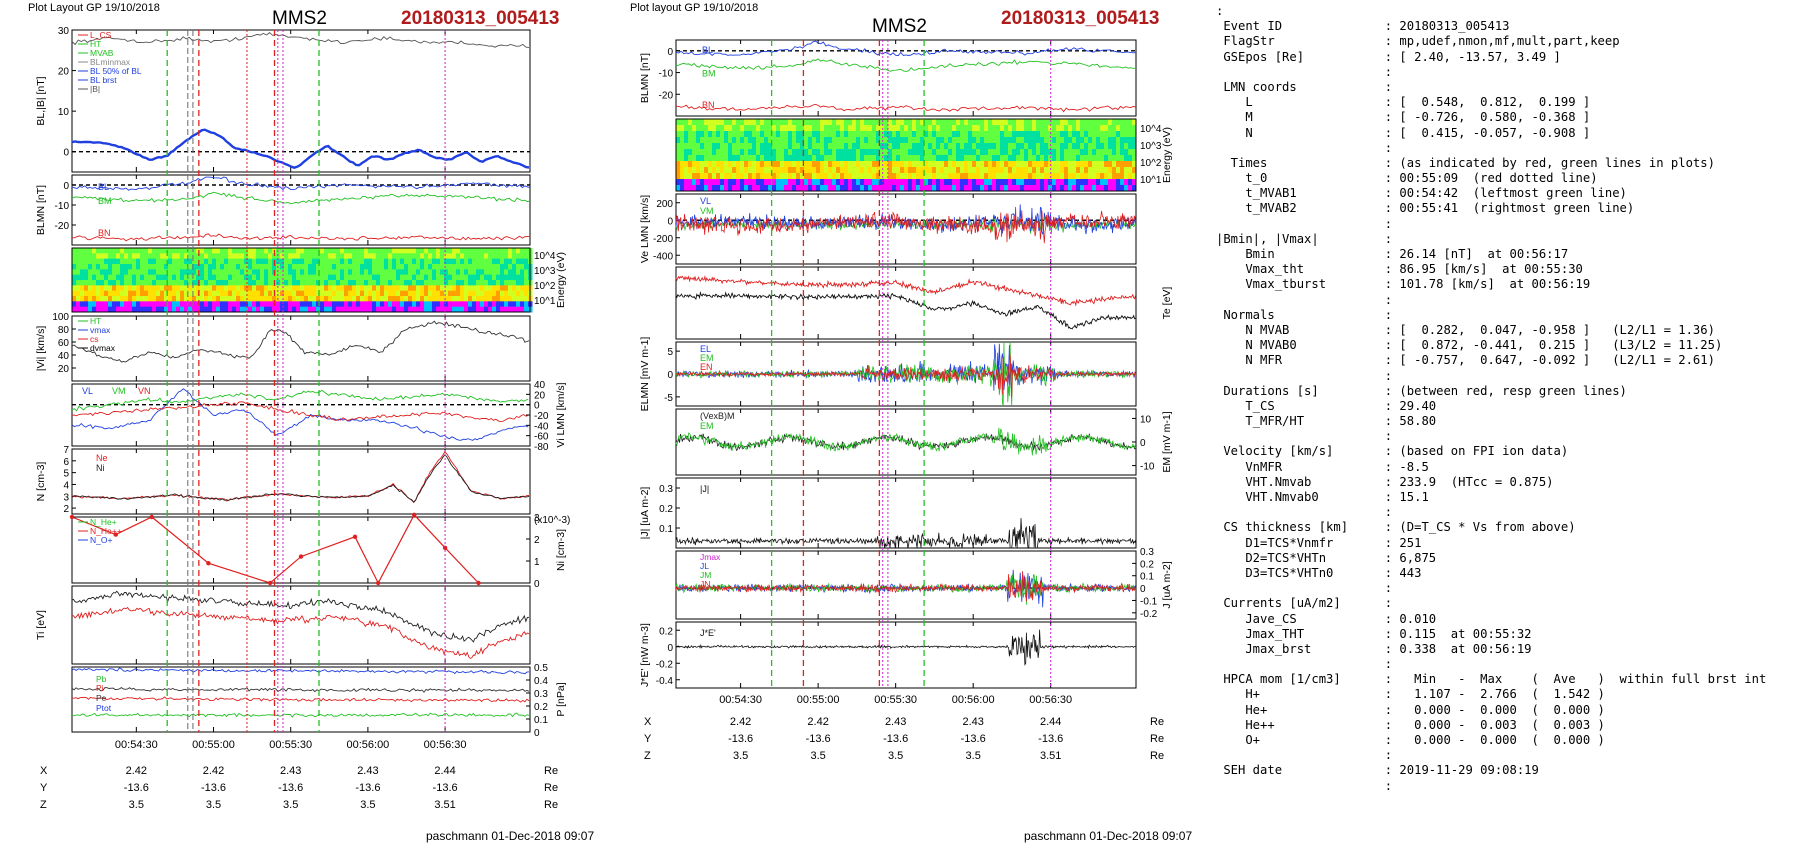 The image size is (1804, 843). I want to click on legend-entry: |J|, so click(704, 489).